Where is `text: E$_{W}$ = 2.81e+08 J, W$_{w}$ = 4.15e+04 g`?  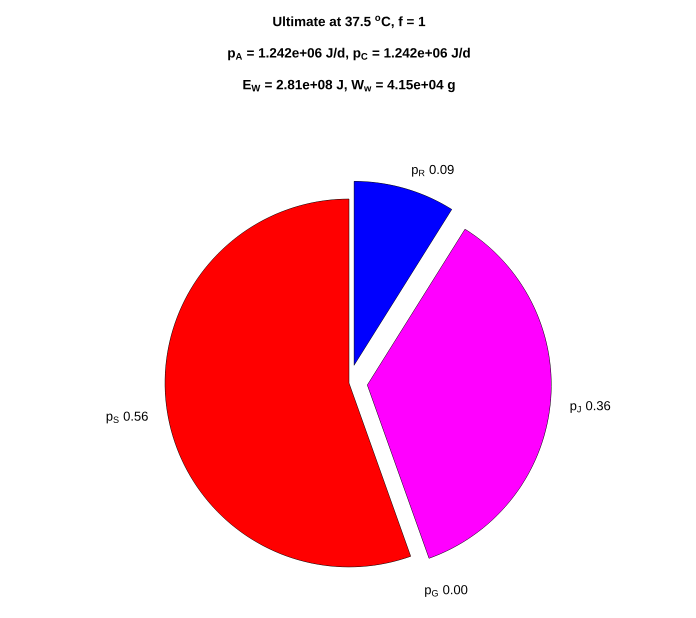
text: E$_{W}$ = 2.81e+08 J, W$_{w}$ = 4.15e+04 g is located at coordinates (349, 86).